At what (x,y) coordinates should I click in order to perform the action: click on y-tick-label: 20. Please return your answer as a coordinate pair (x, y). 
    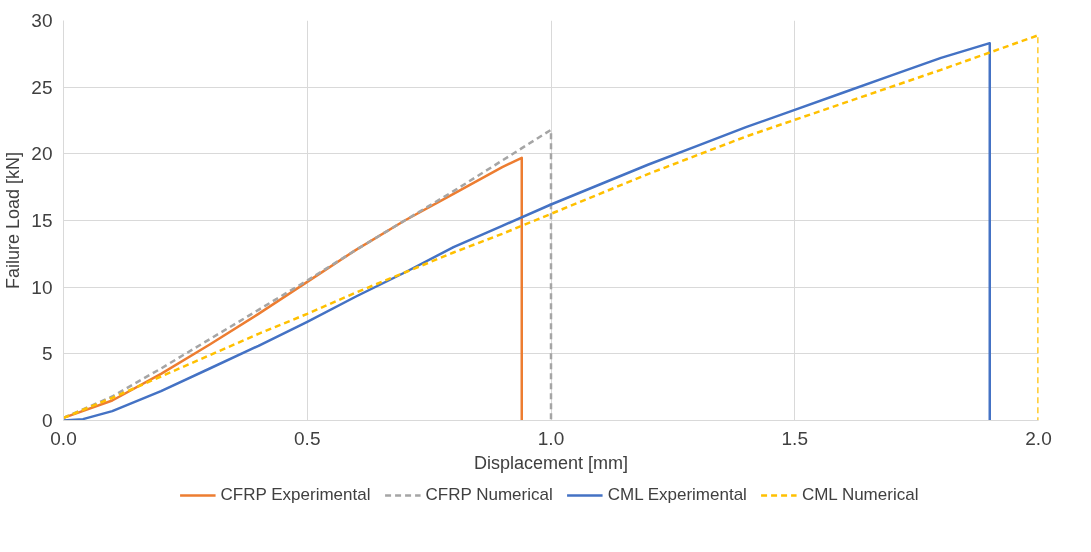
    Looking at the image, I should click on (42, 154).